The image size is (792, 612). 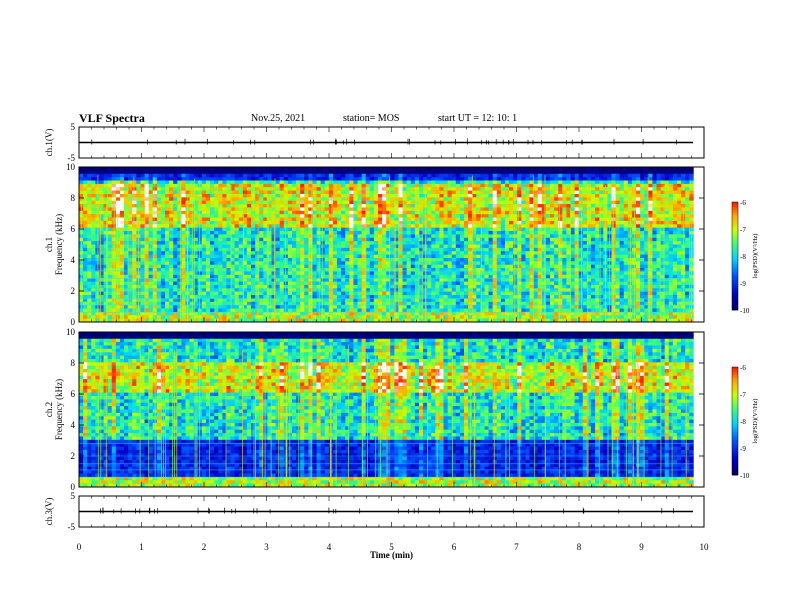 I want to click on xtick-7: 7, so click(x=516, y=547).